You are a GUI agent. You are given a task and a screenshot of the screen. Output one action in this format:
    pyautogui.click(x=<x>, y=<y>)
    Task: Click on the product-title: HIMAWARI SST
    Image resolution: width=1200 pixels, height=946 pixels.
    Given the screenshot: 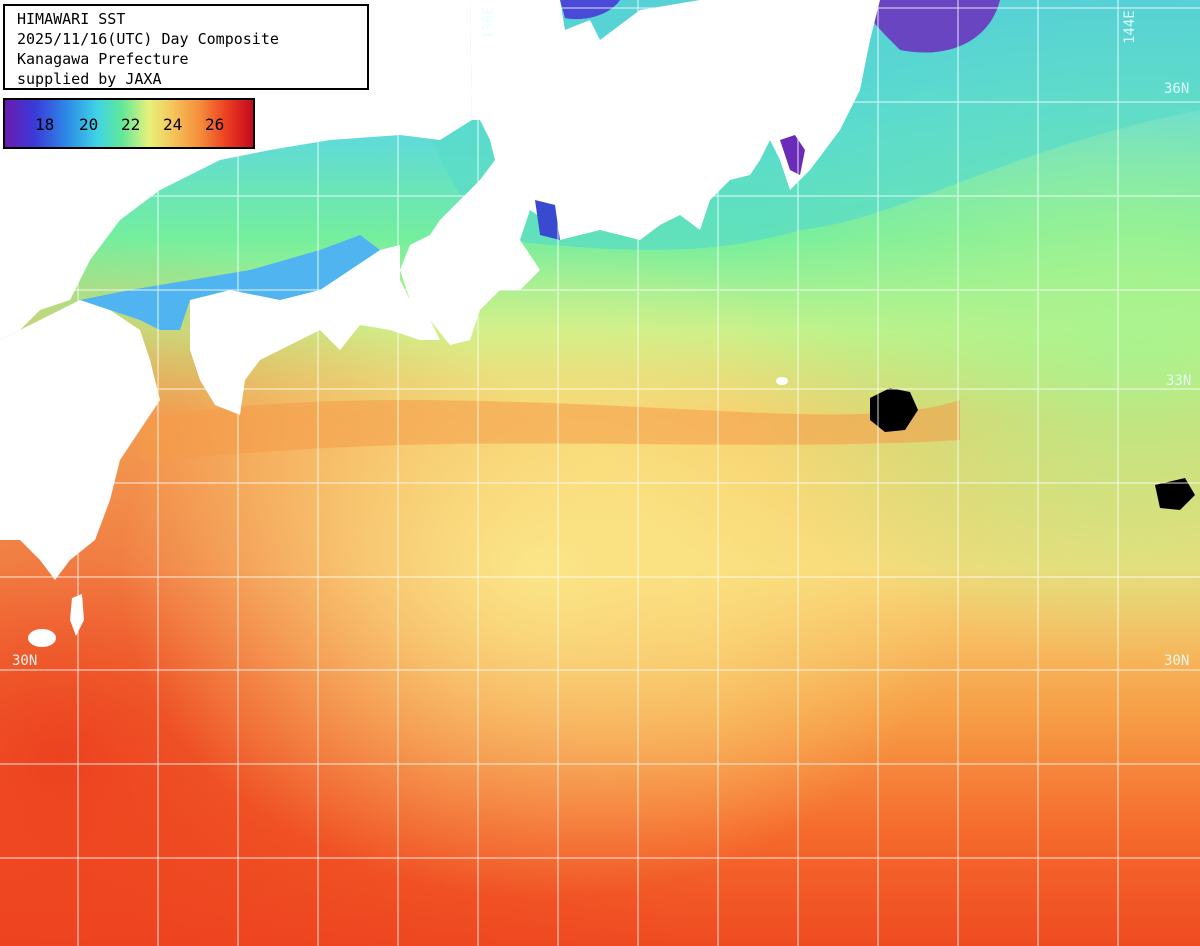 What is the action you would take?
    pyautogui.click(x=71, y=19)
    